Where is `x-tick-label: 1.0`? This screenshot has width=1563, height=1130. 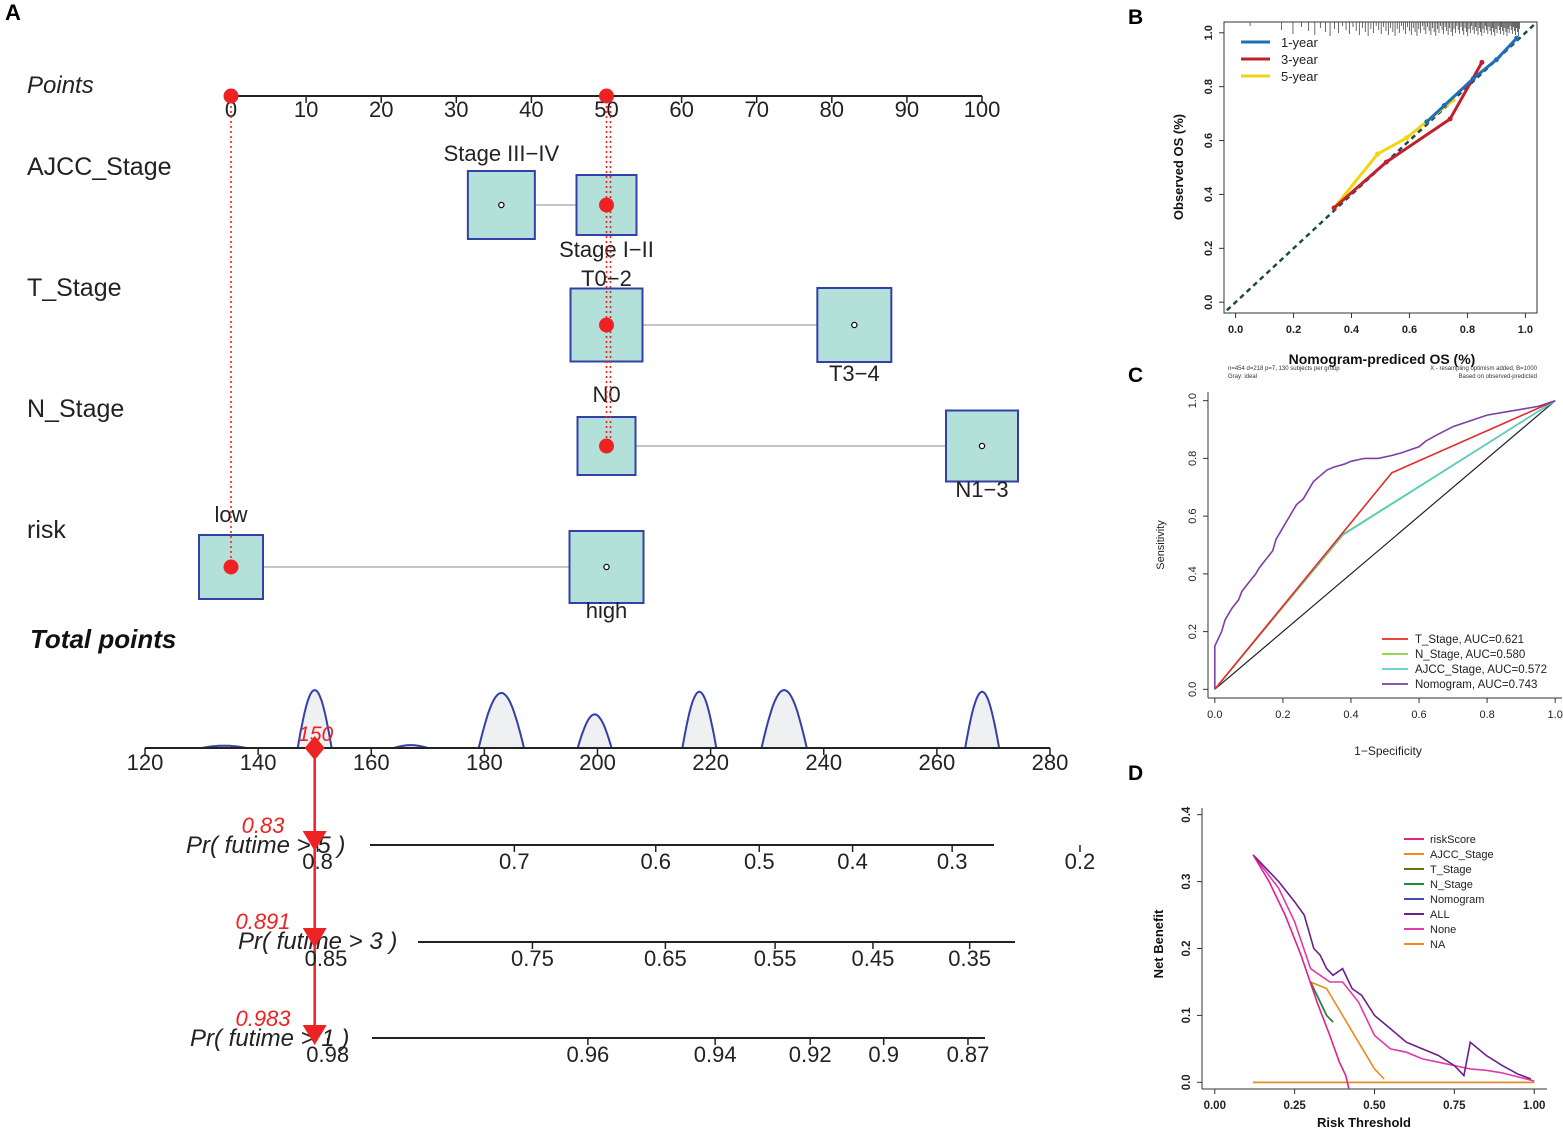
x-tick-label: 1.0 is located at coordinates (1555, 715).